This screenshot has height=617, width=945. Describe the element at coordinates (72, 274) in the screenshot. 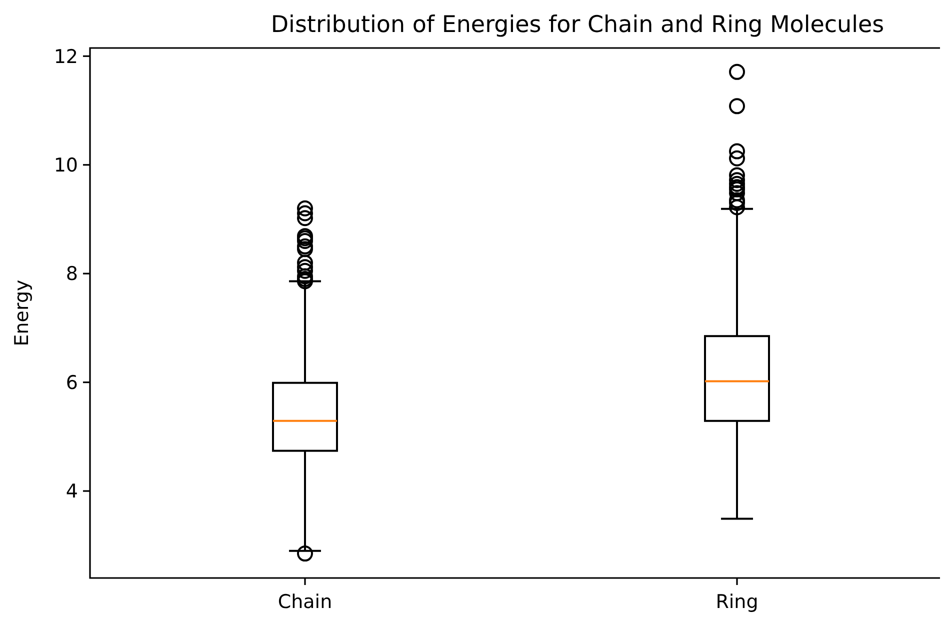

I see `y-tick-label: 8` at that location.